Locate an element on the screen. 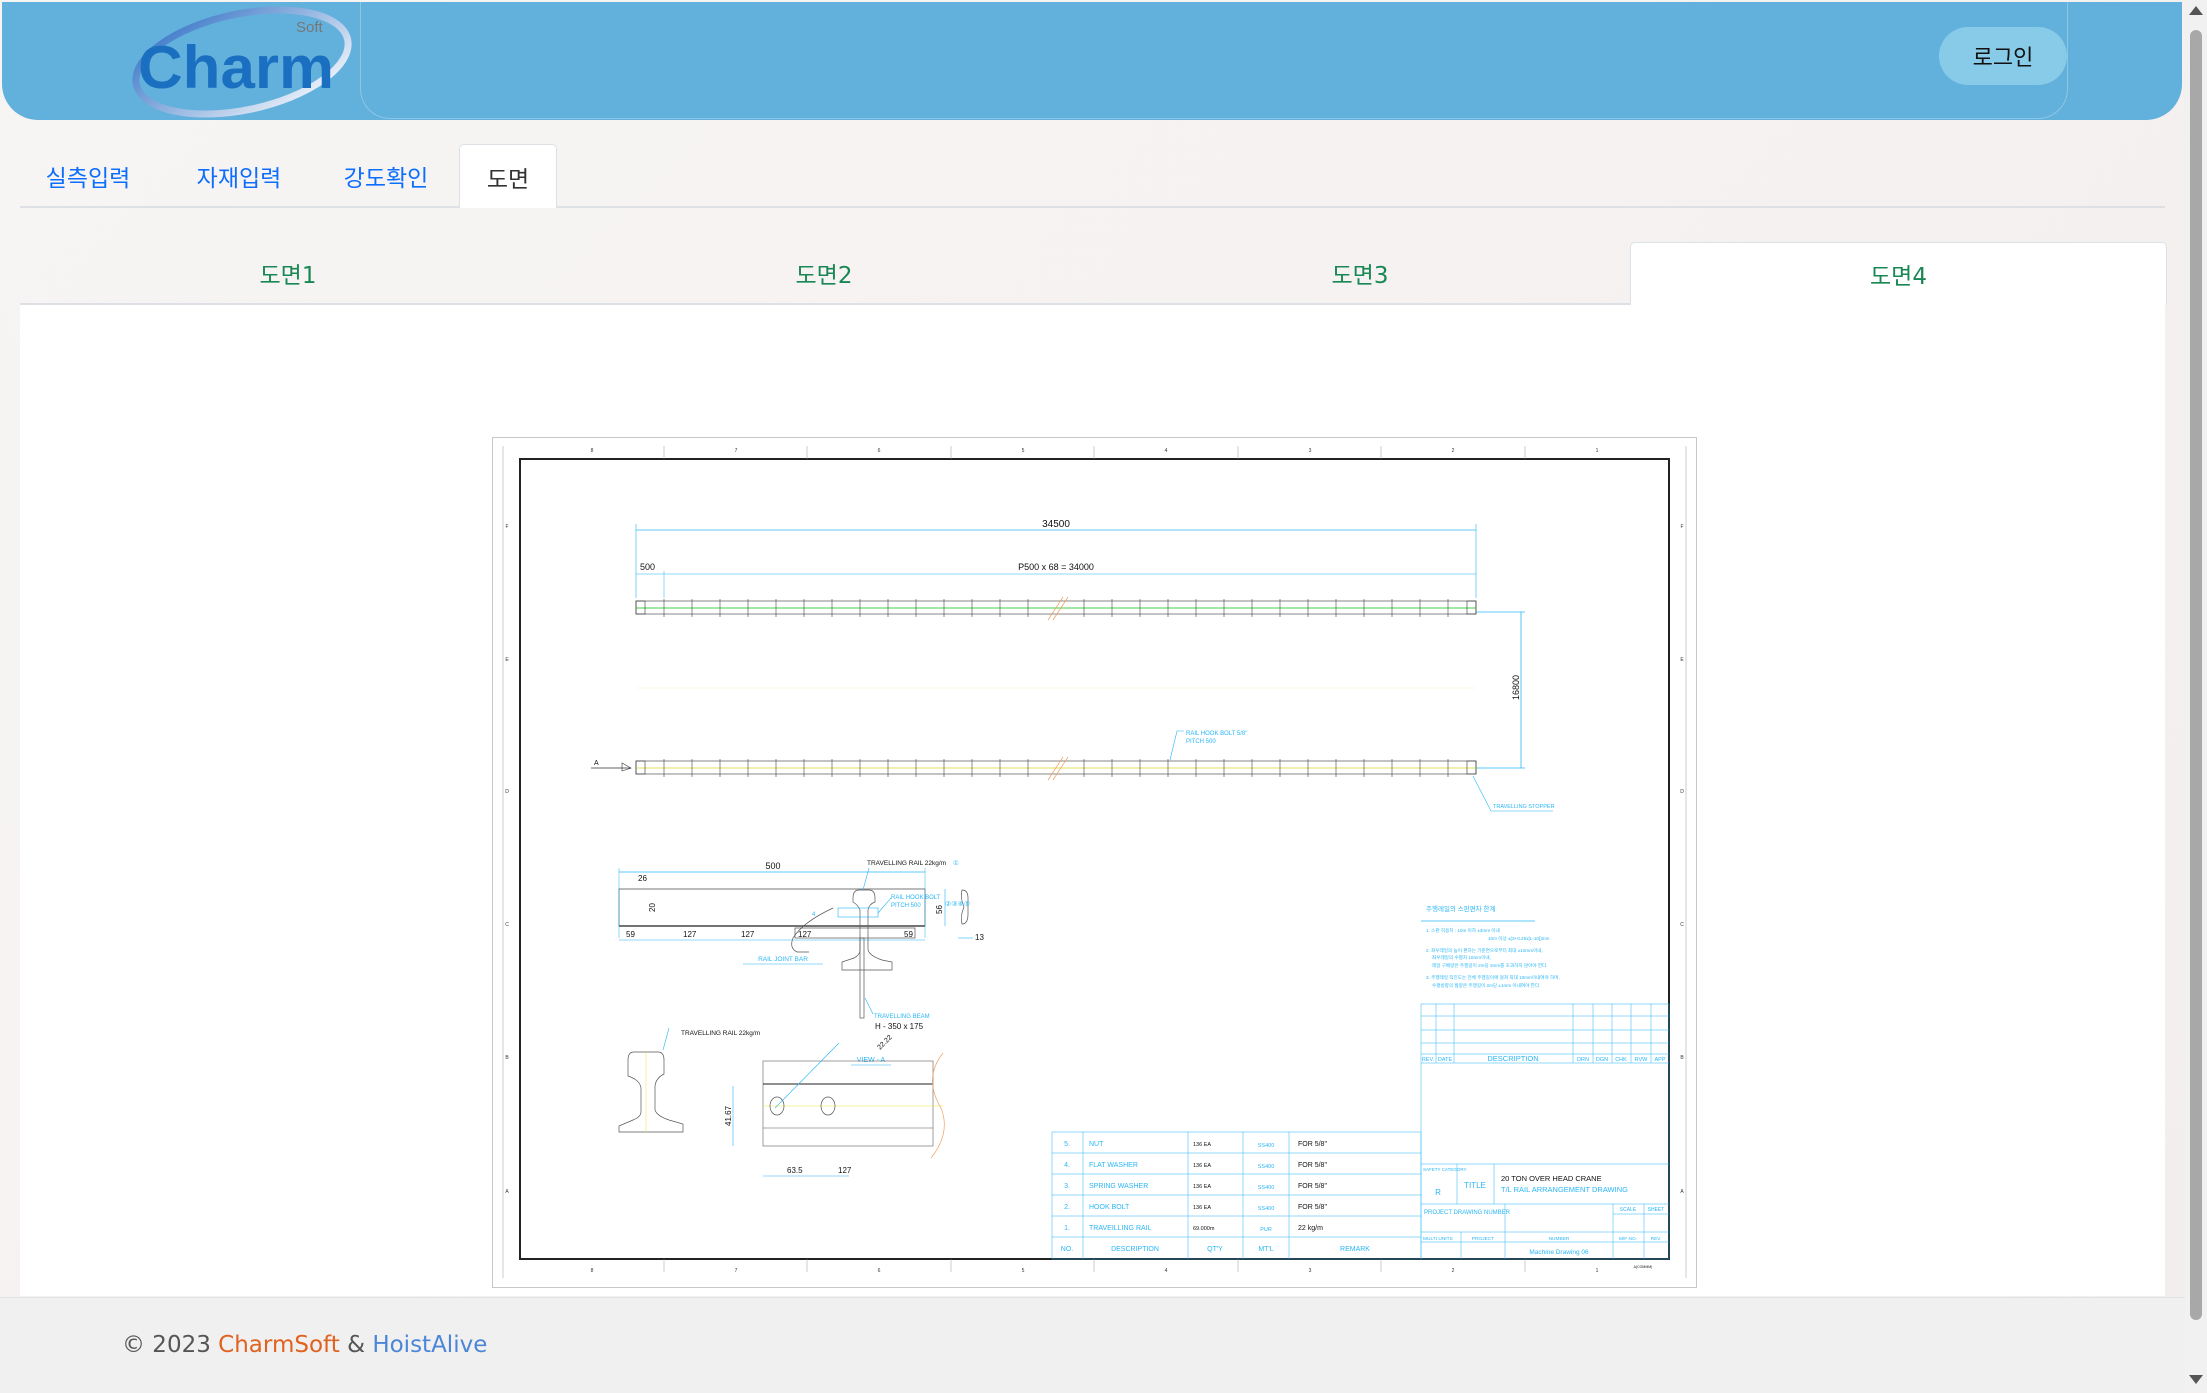 The image size is (2207, 1393). footer-text: © 2023 CharmSoft & HoistAlive is located at coordinates (304, 1345).